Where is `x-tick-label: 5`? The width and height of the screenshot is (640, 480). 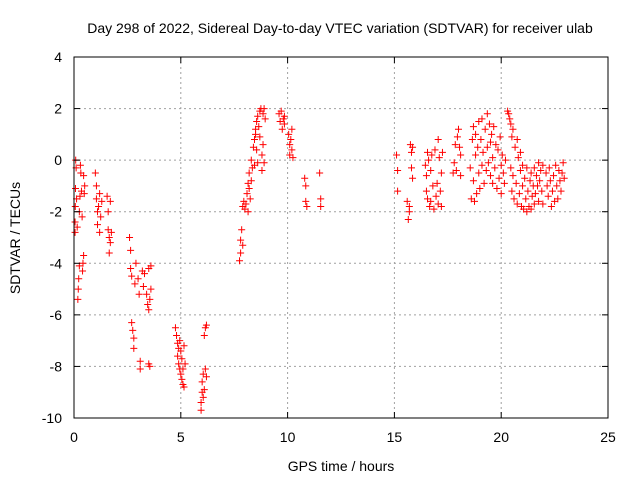 x-tick-label: 5 is located at coordinates (181, 437).